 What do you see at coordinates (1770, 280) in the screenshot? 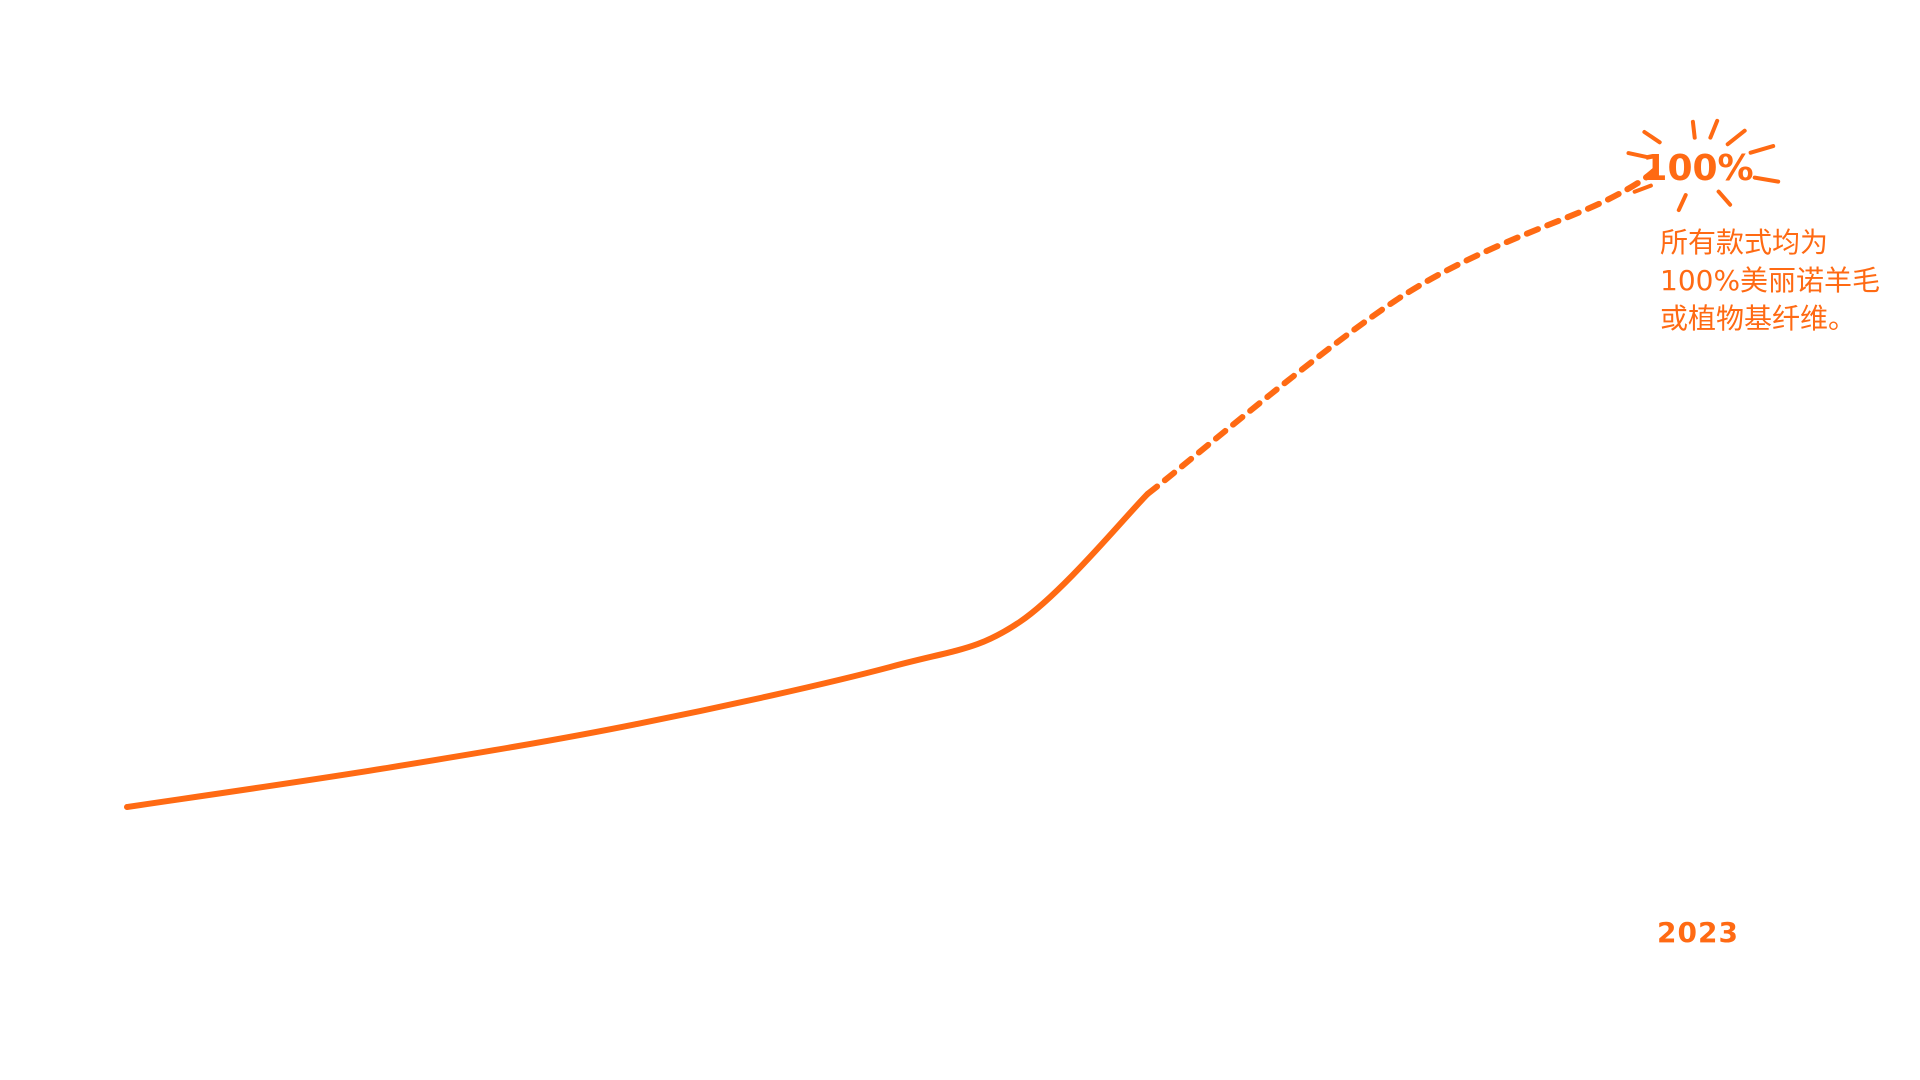
I see `chart-annotation: 所有款式均为 100%美丽诺羊毛 或植物基纤维。` at bounding box center [1770, 280].